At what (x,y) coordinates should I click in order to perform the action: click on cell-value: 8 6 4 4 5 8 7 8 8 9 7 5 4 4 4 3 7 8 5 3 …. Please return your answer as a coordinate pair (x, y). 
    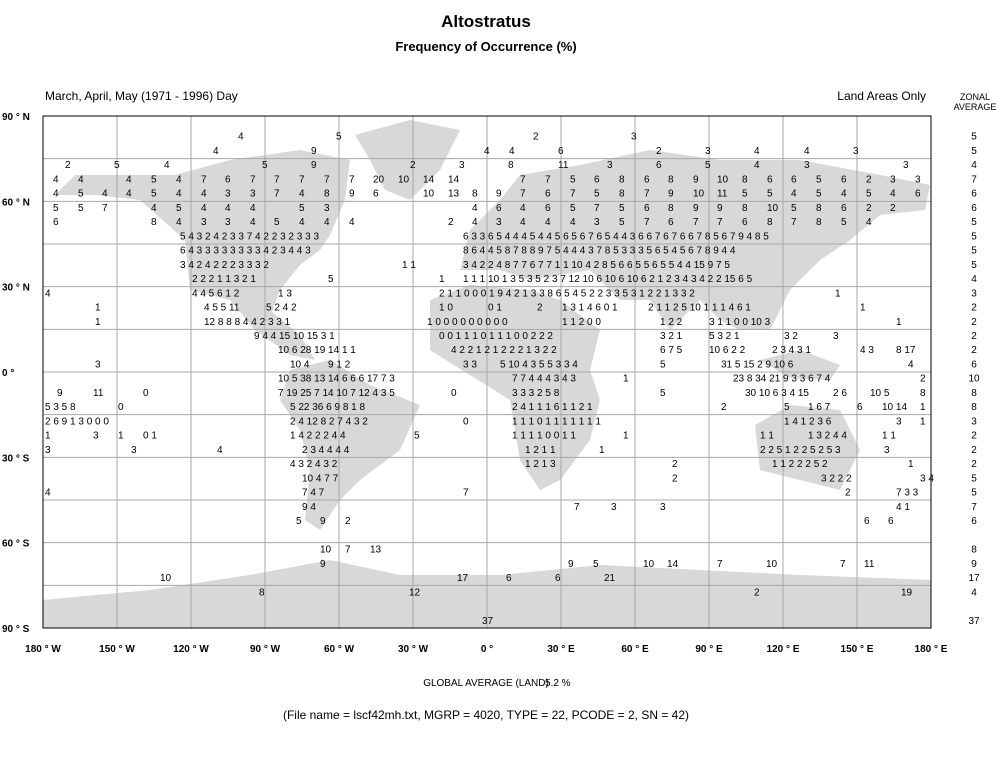
    Looking at the image, I should click on (599, 251).